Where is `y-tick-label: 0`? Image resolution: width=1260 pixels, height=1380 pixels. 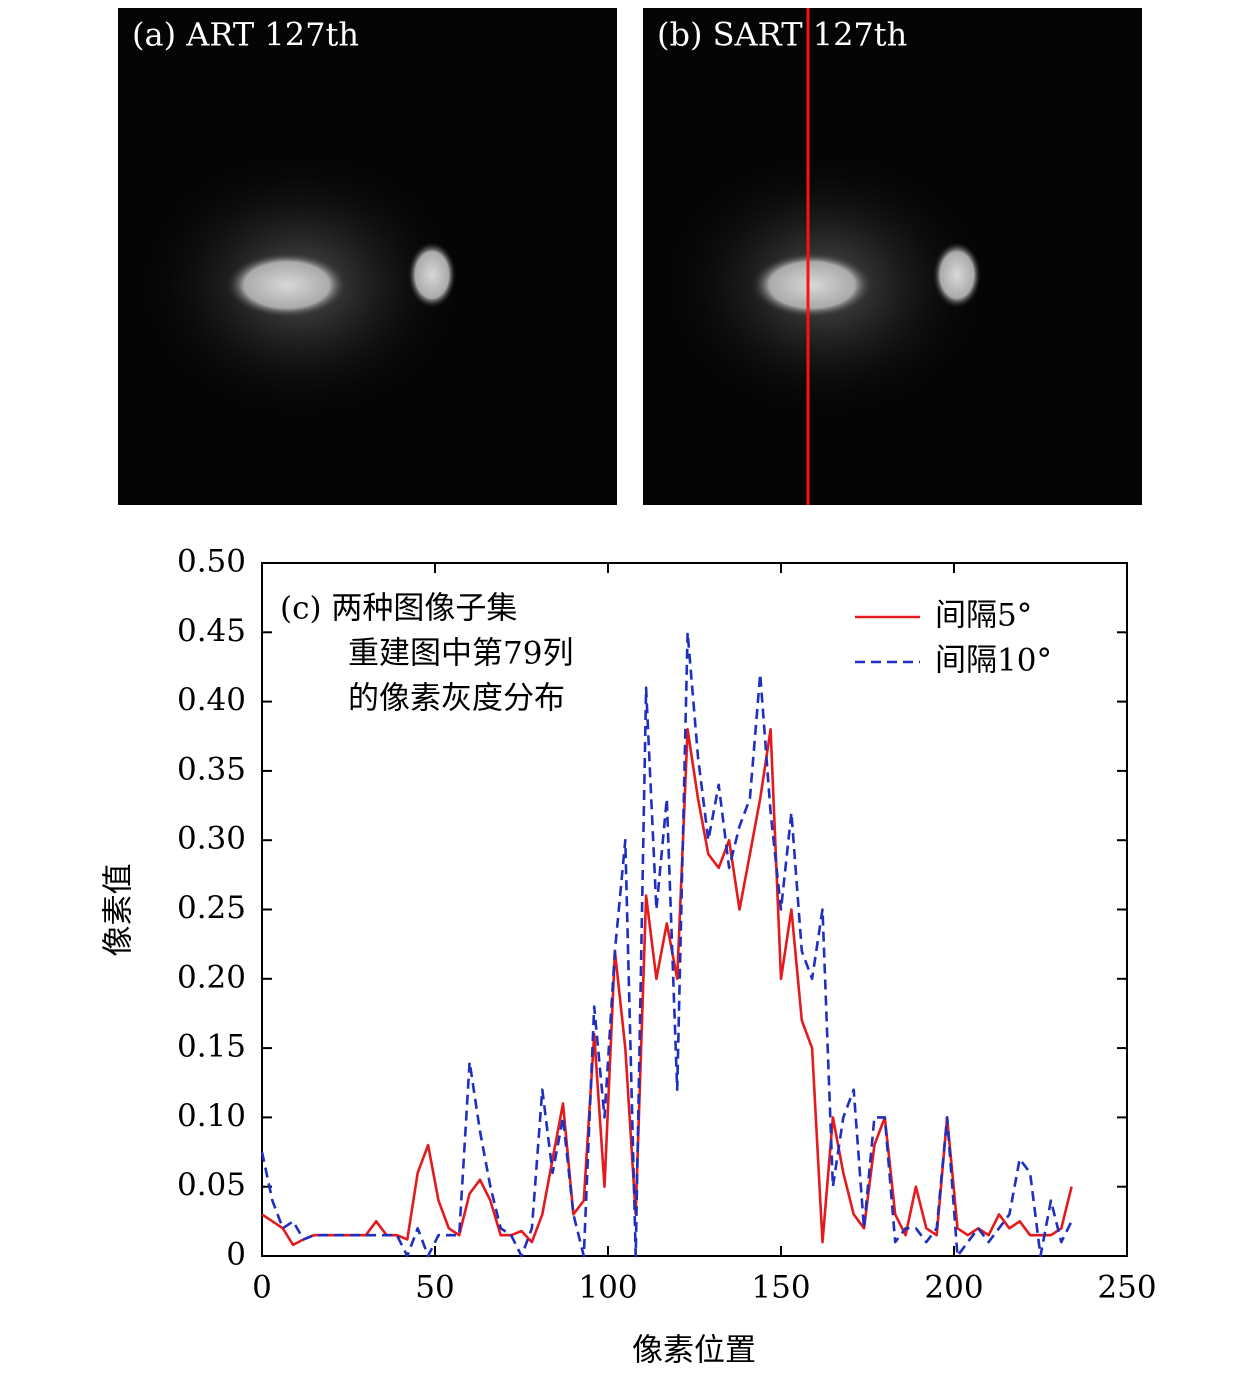
y-tick-label: 0 is located at coordinates (236, 1255).